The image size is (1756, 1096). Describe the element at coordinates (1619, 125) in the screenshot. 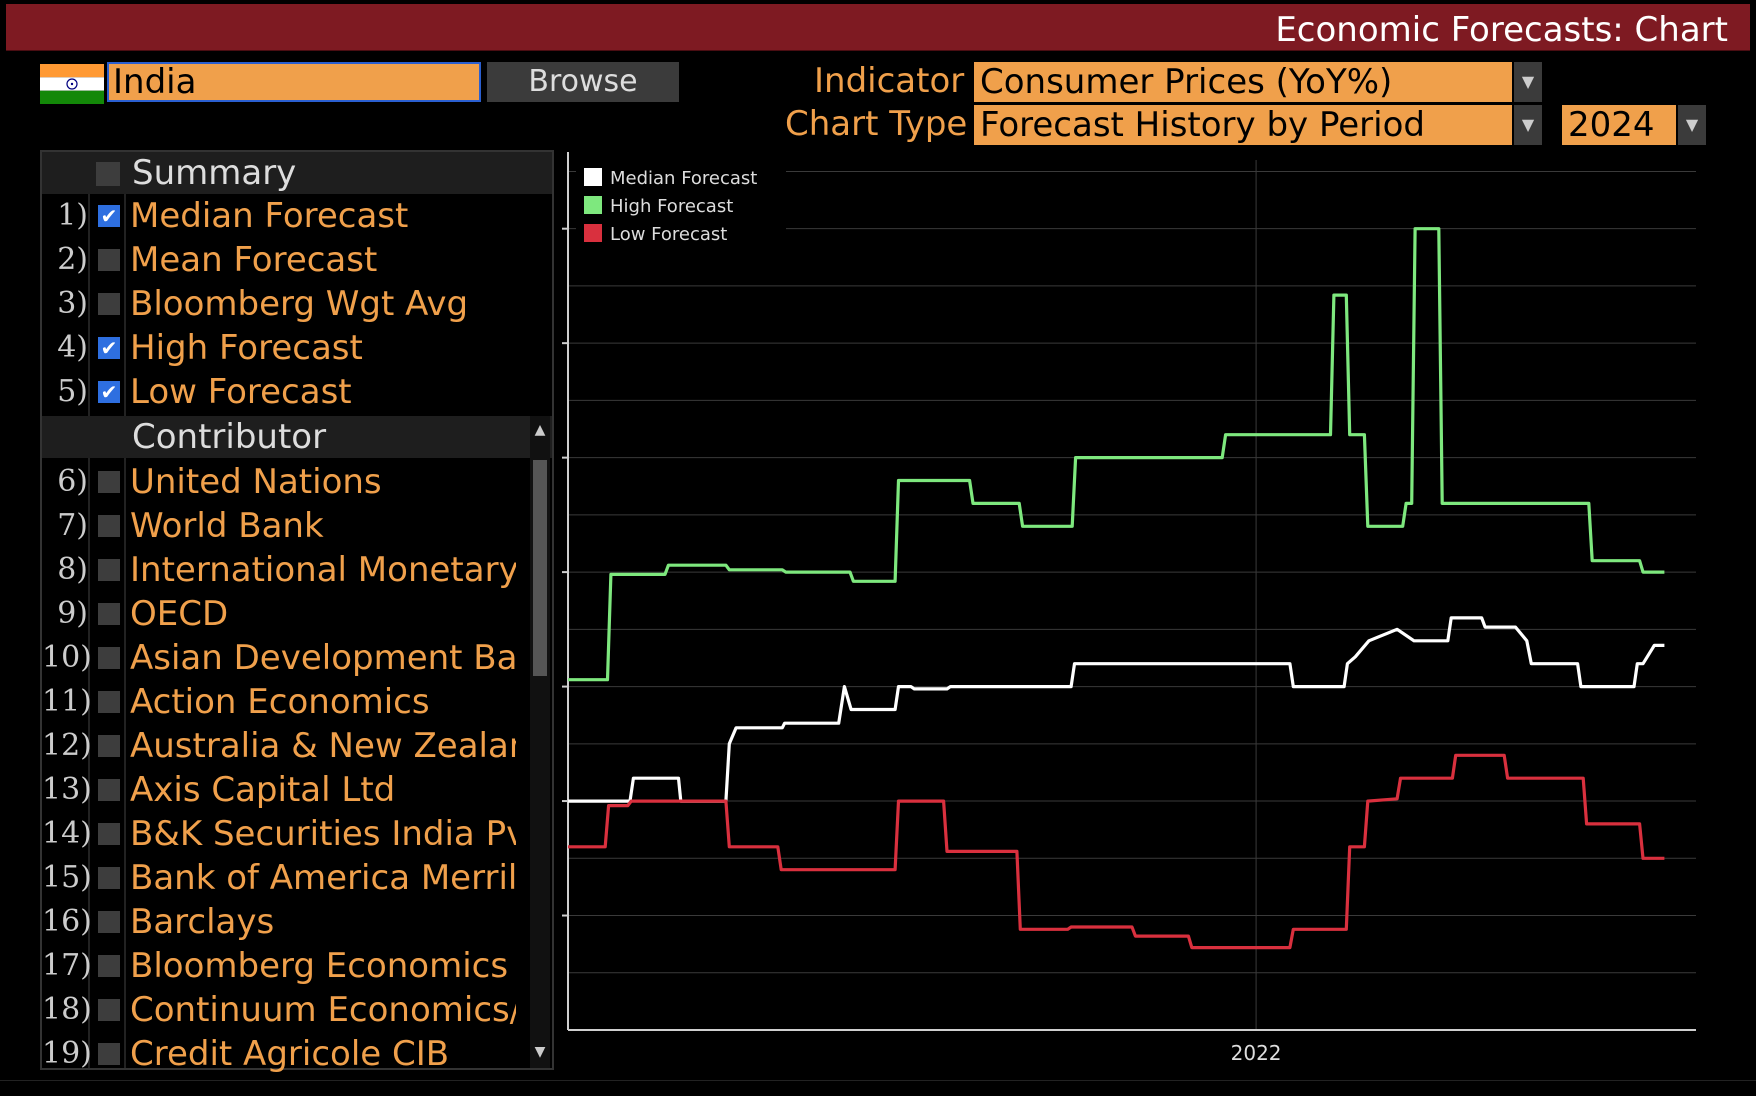

I see `period-dropdown: 2024` at that location.